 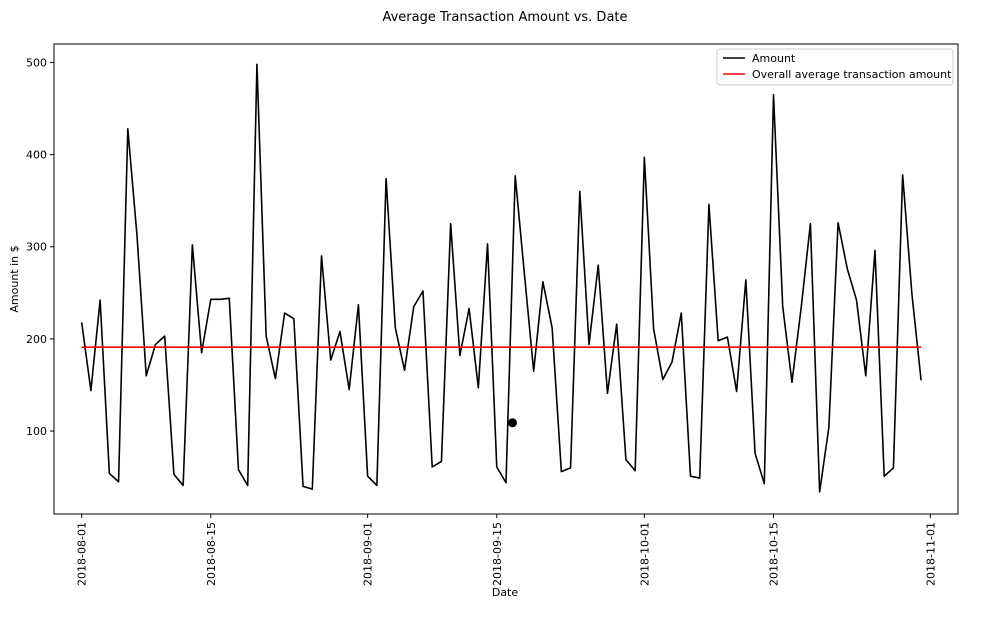 What do you see at coordinates (368, 554) in the screenshot?
I see `x-tick-label: 2018-09-01` at bounding box center [368, 554].